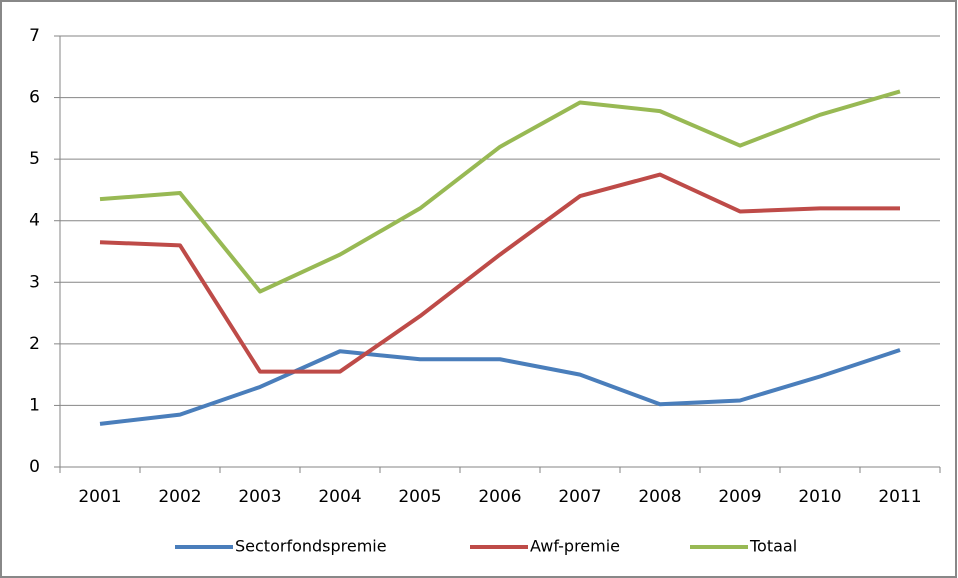 The height and width of the screenshot is (578, 958). What do you see at coordinates (99, 497) in the screenshot?
I see `x-tick-label: 2001` at bounding box center [99, 497].